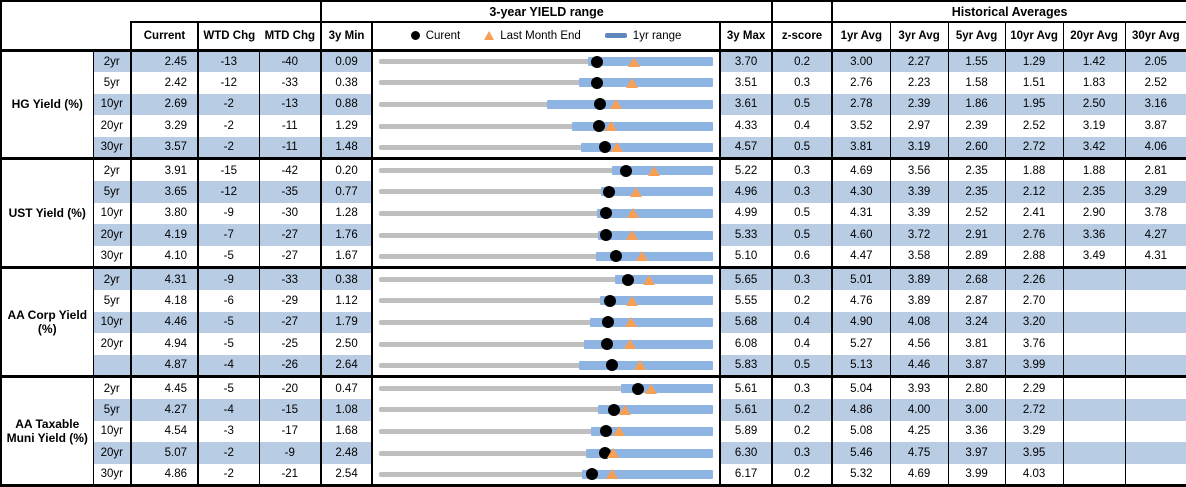 Image resolution: width=1186 pixels, height=487 pixels. I want to click on avg-value-20yr: 1.42, so click(1094, 60).